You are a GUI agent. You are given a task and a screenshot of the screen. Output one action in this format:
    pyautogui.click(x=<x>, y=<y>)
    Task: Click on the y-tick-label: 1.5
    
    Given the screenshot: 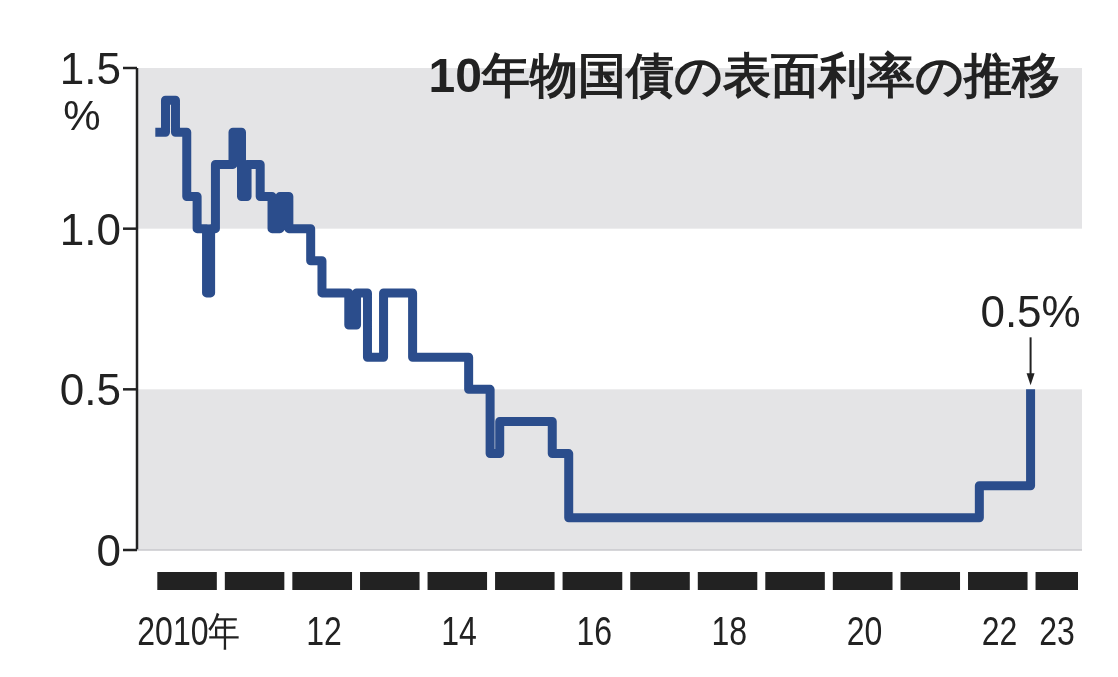 What is the action you would take?
    pyautogui.click(x=90, y=68)
    